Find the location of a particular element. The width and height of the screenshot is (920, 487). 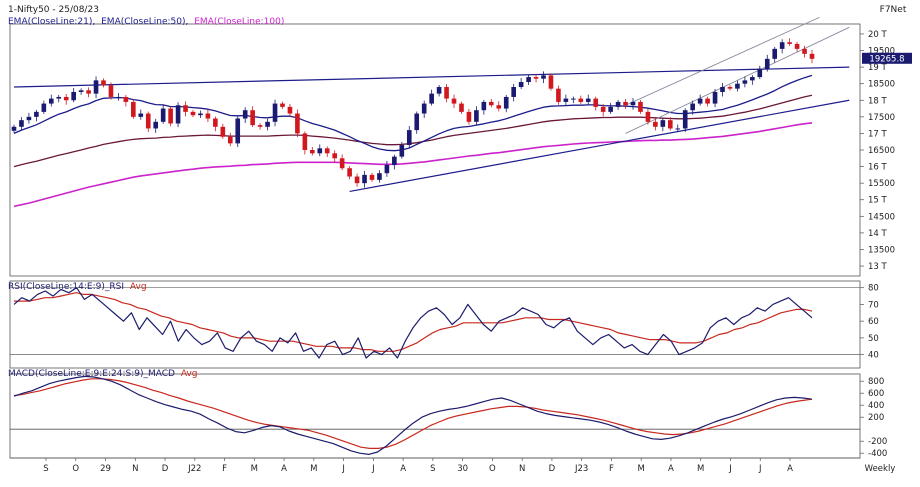

ema100-label: EMA(CloseLine:100) is located at coordinates (239, 22).